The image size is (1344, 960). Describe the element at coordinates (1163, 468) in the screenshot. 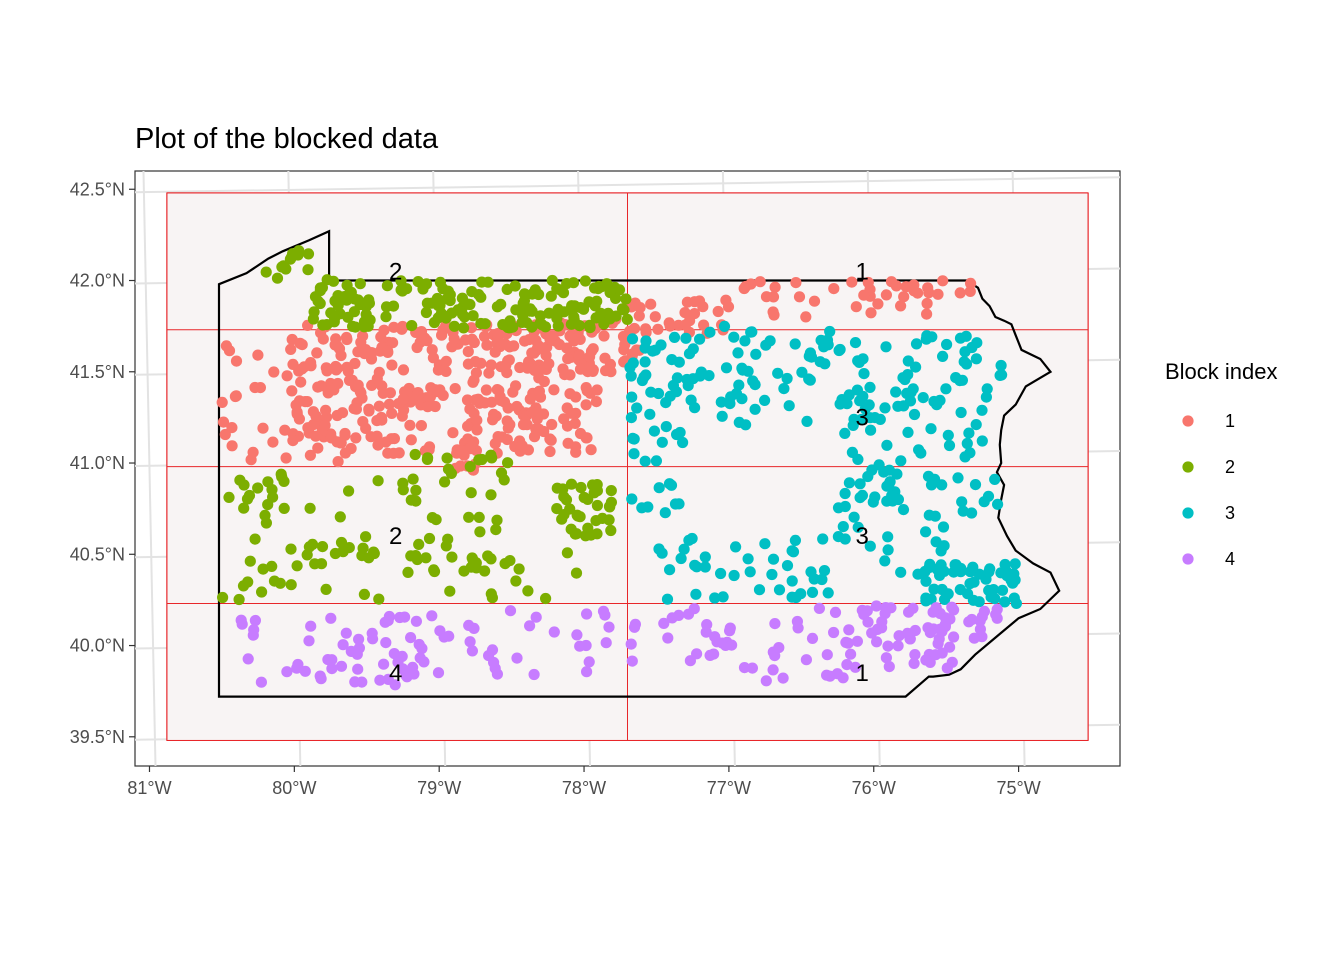

I see `grid-line-vertical` at that location.